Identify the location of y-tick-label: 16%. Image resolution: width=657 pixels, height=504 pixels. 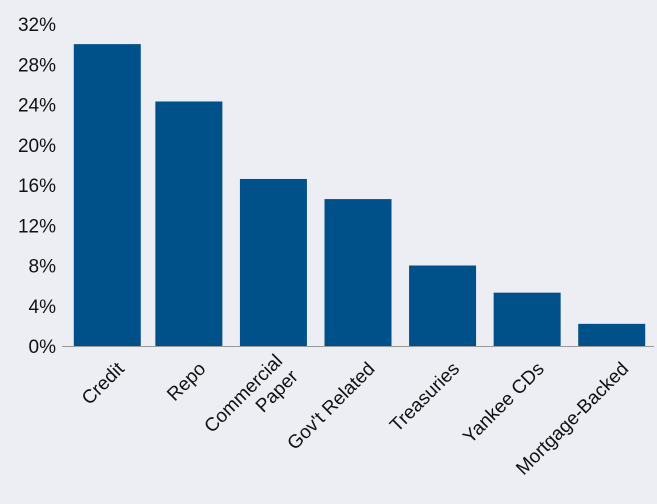
(37, 186).